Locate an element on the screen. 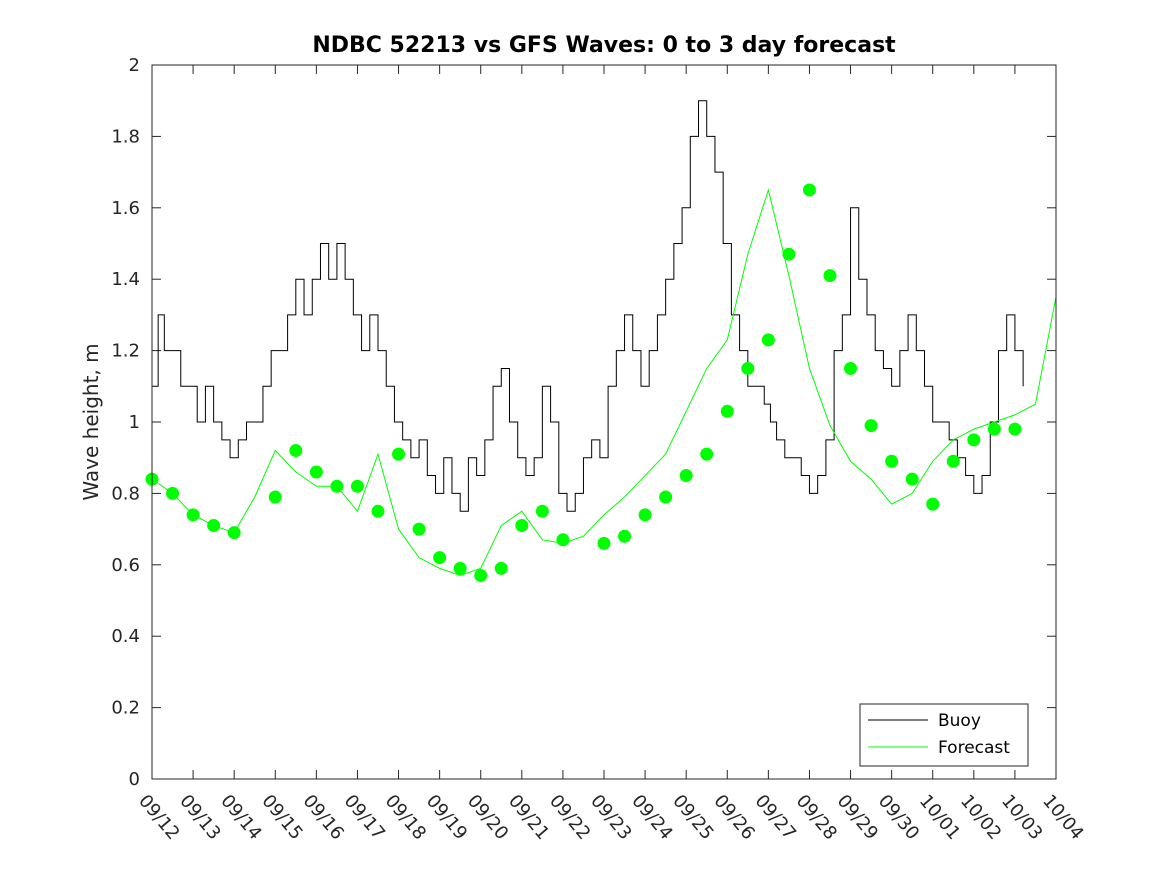  x-tick-label: 09/16 is located at coordinates (323, 817).